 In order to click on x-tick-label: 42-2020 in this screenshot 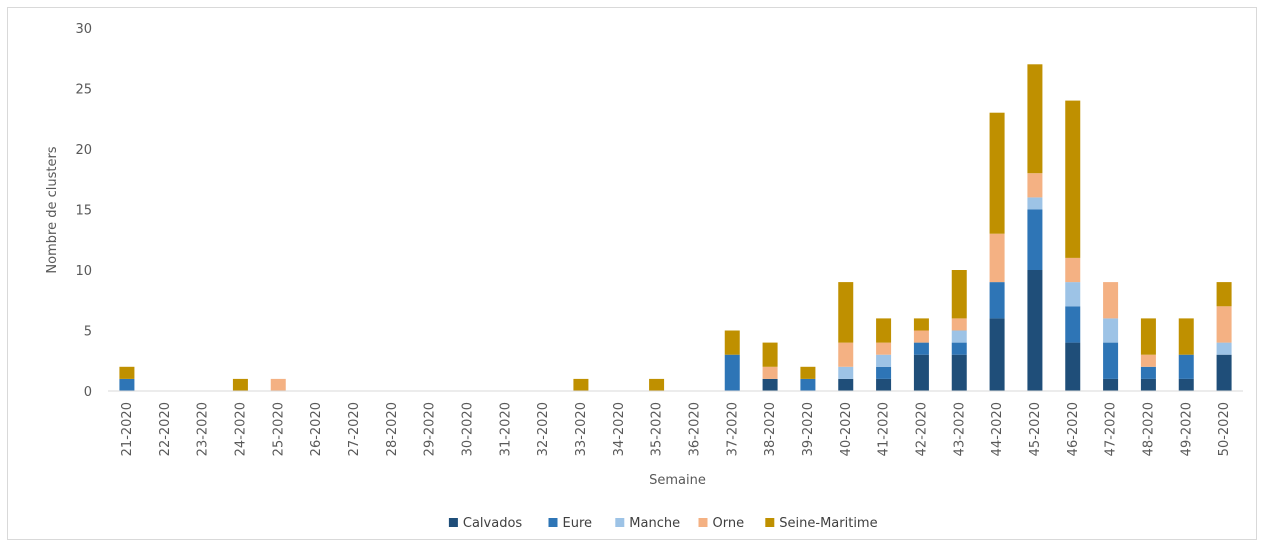, I will do `click(921, 429)`.